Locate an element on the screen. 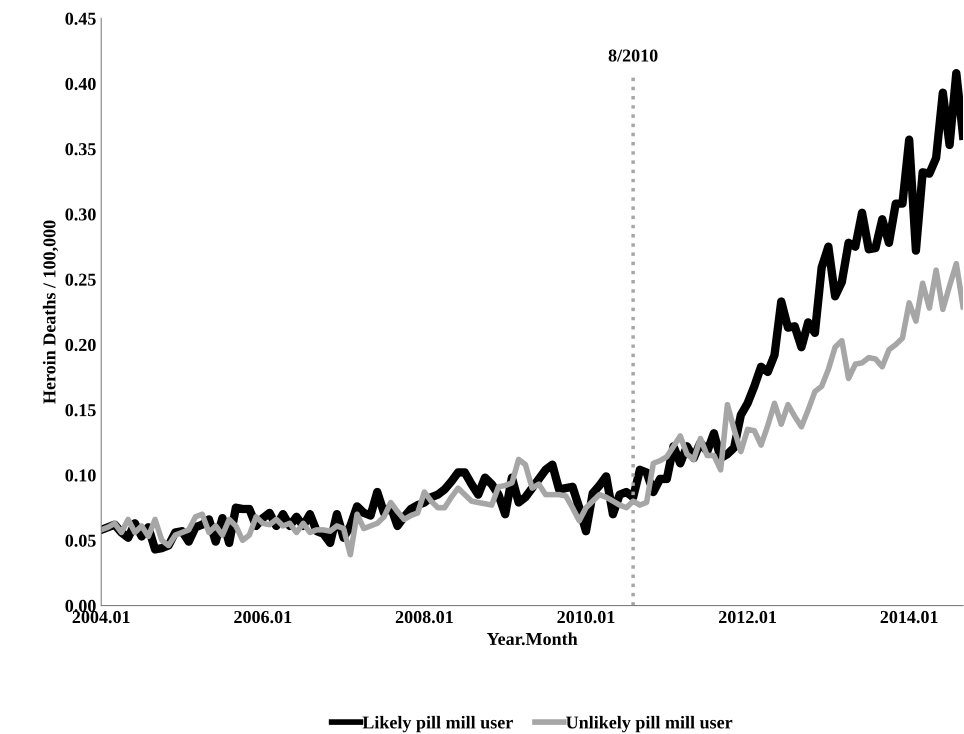 Image resolution: width=964 pixels, height=734 pixels. y-tick-label: 0.20 is located at coordinates (80, 345).